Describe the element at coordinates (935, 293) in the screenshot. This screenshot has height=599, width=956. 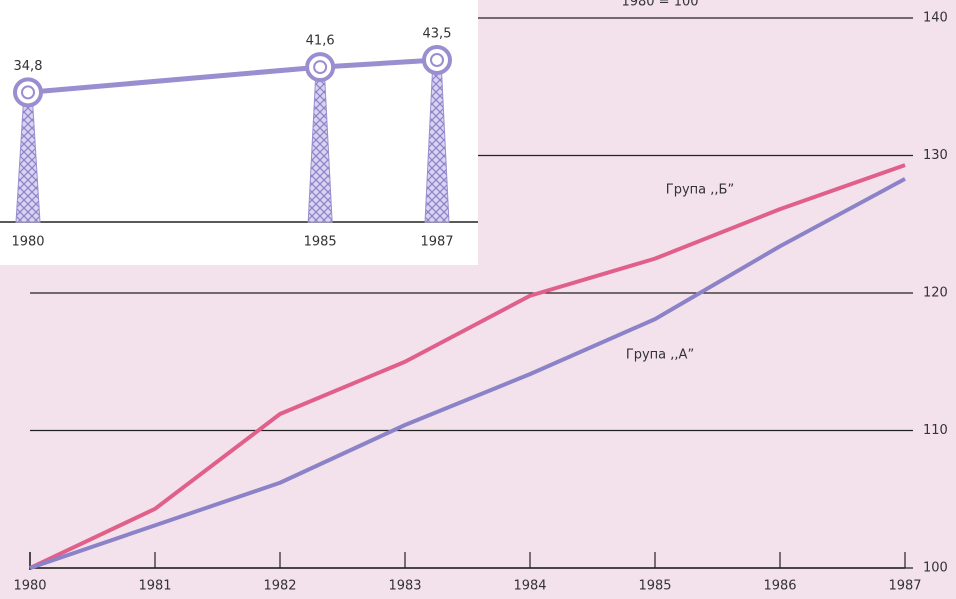
I see `y-tick-label: 120` at that location.